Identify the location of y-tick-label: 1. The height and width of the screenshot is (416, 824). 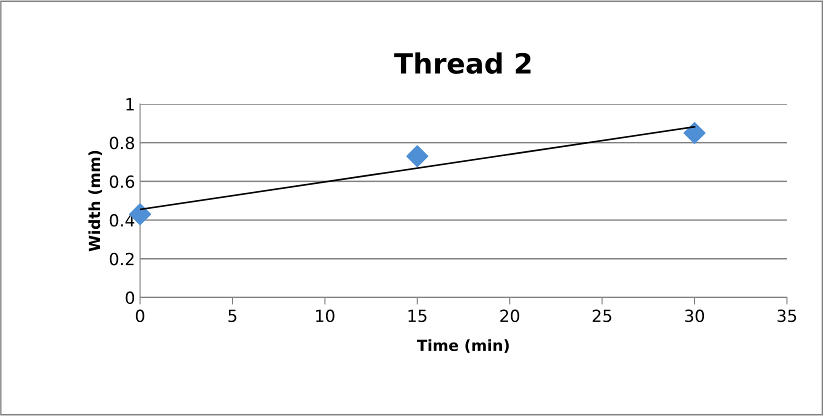
(130, 104).